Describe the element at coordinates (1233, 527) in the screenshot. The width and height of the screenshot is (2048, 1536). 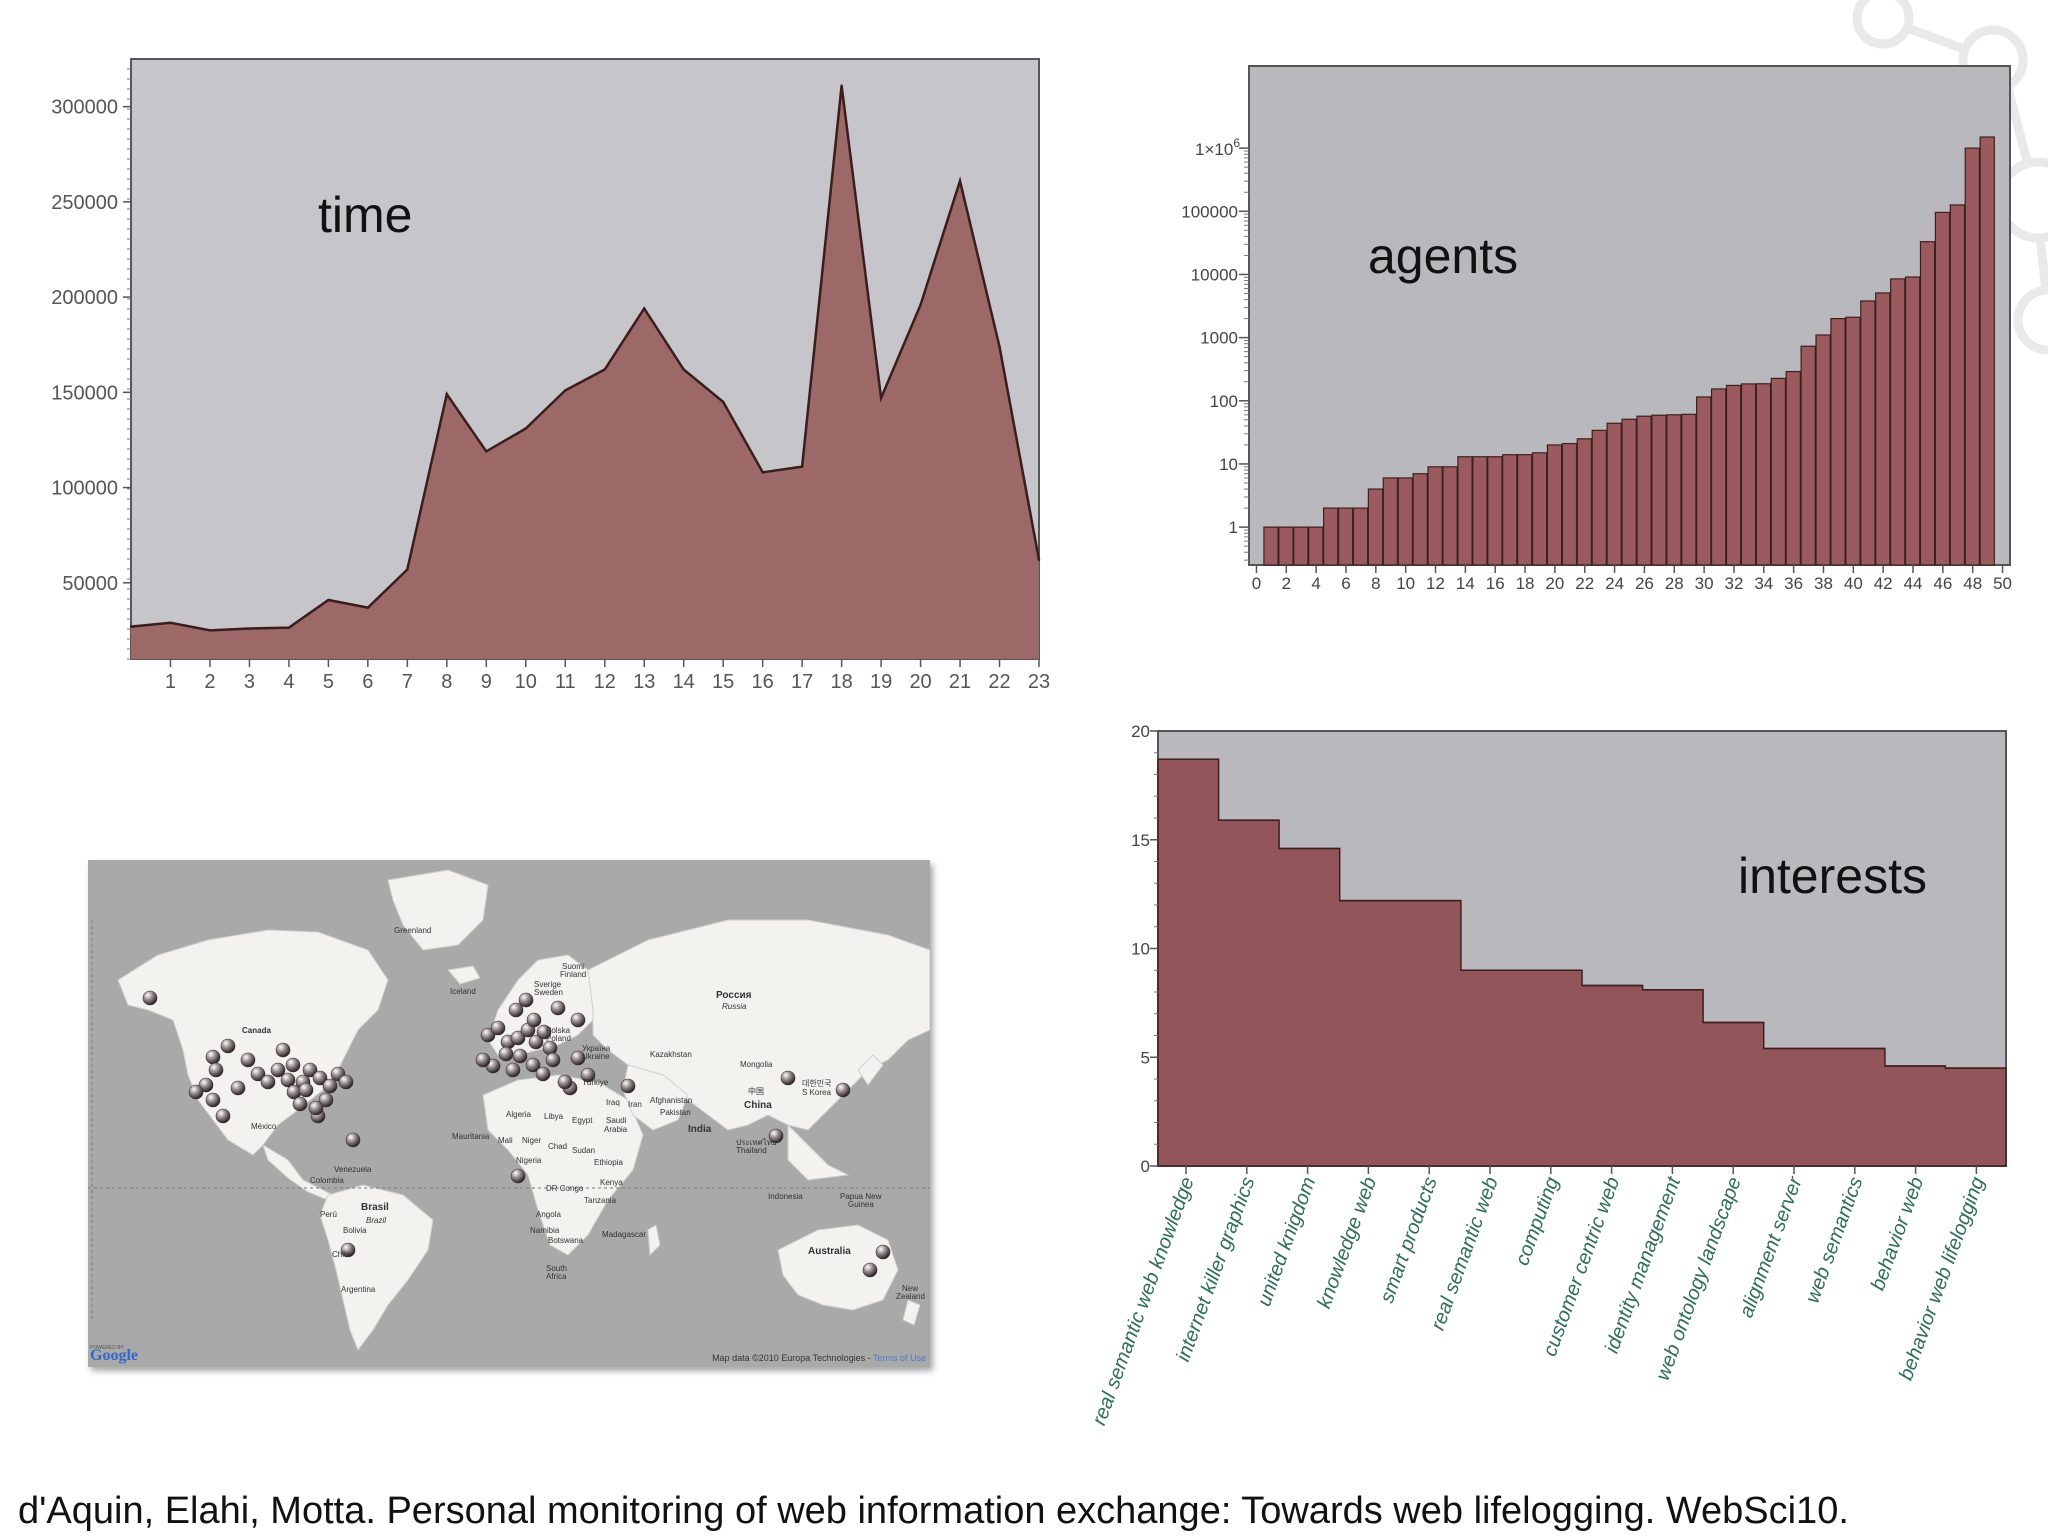
I see `agents-y-tick-label: 1` at that location.